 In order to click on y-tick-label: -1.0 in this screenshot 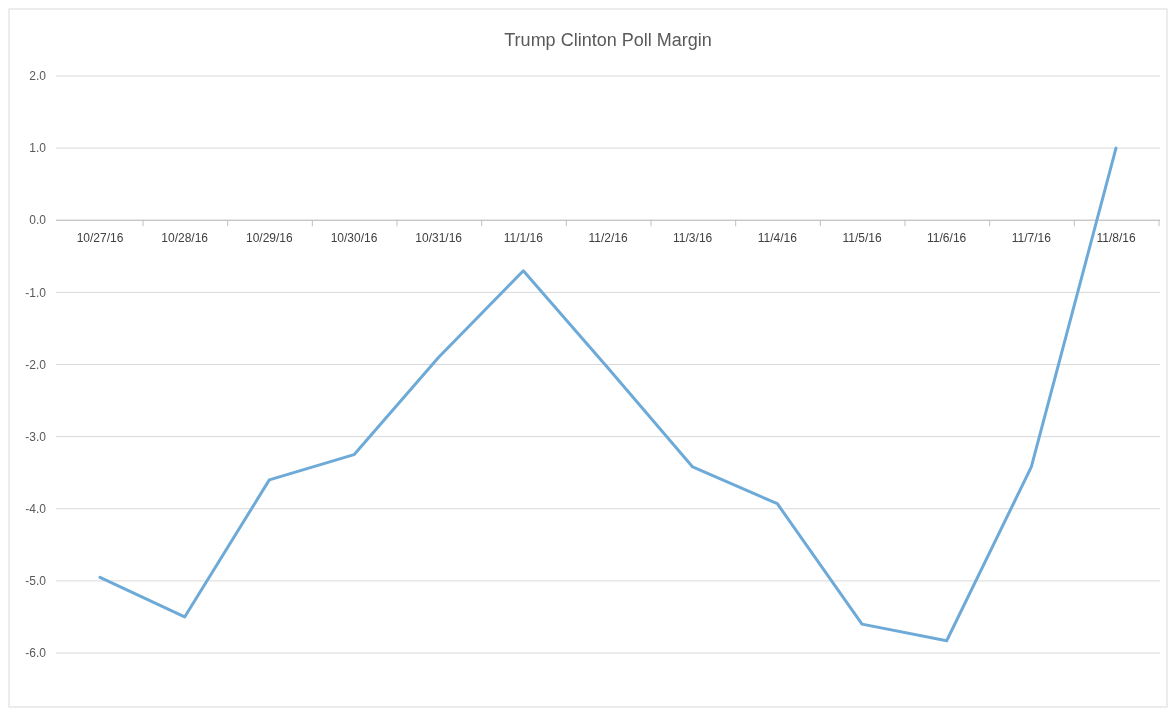, I will do `click(36, 292)`.